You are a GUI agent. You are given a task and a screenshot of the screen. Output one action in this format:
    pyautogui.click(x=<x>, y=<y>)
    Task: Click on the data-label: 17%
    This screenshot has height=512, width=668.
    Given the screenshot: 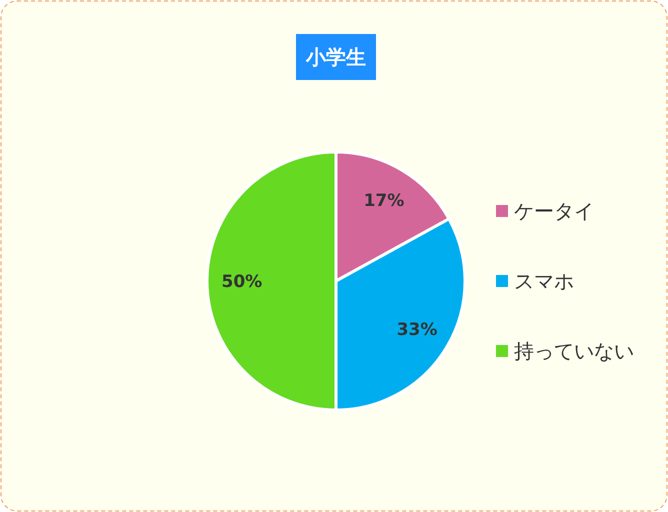 What is the action you would take?
    pyautogui.click(x=384, y=200)
    